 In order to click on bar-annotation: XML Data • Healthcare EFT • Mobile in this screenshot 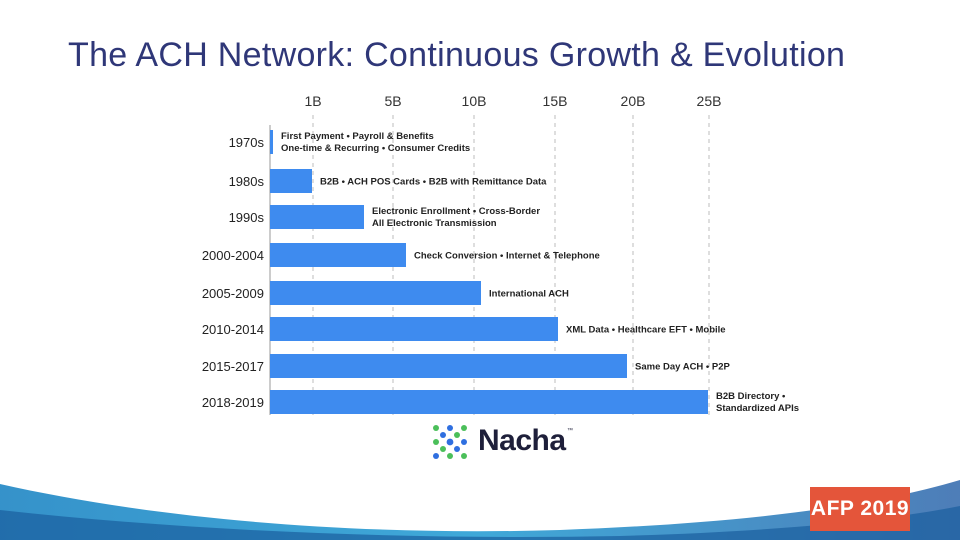, I will do `click(646, 330)`.